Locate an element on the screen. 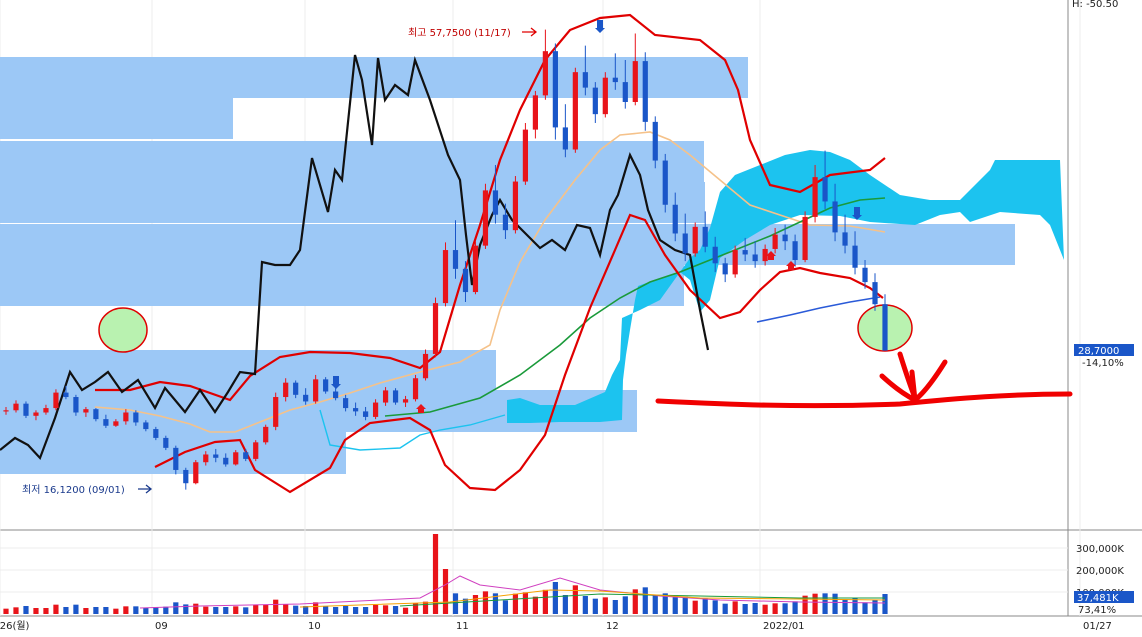 This screenshot has height=637, width=1142. up-arrow-icon is located at coordinates (421, 408).